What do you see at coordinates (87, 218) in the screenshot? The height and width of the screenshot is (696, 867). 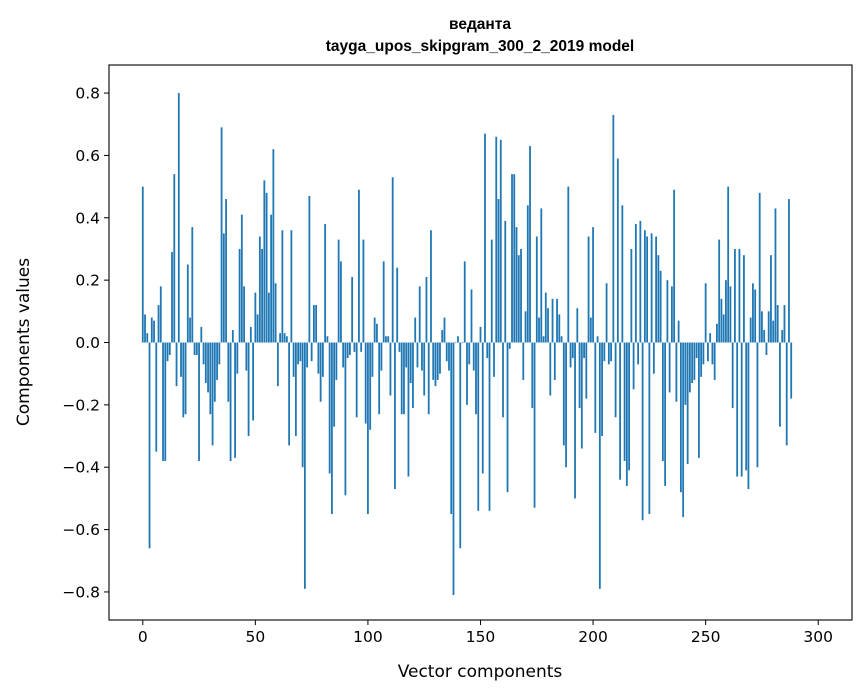 I see `y-tick-label-6: 0.4` at bounding box center [87, 218].